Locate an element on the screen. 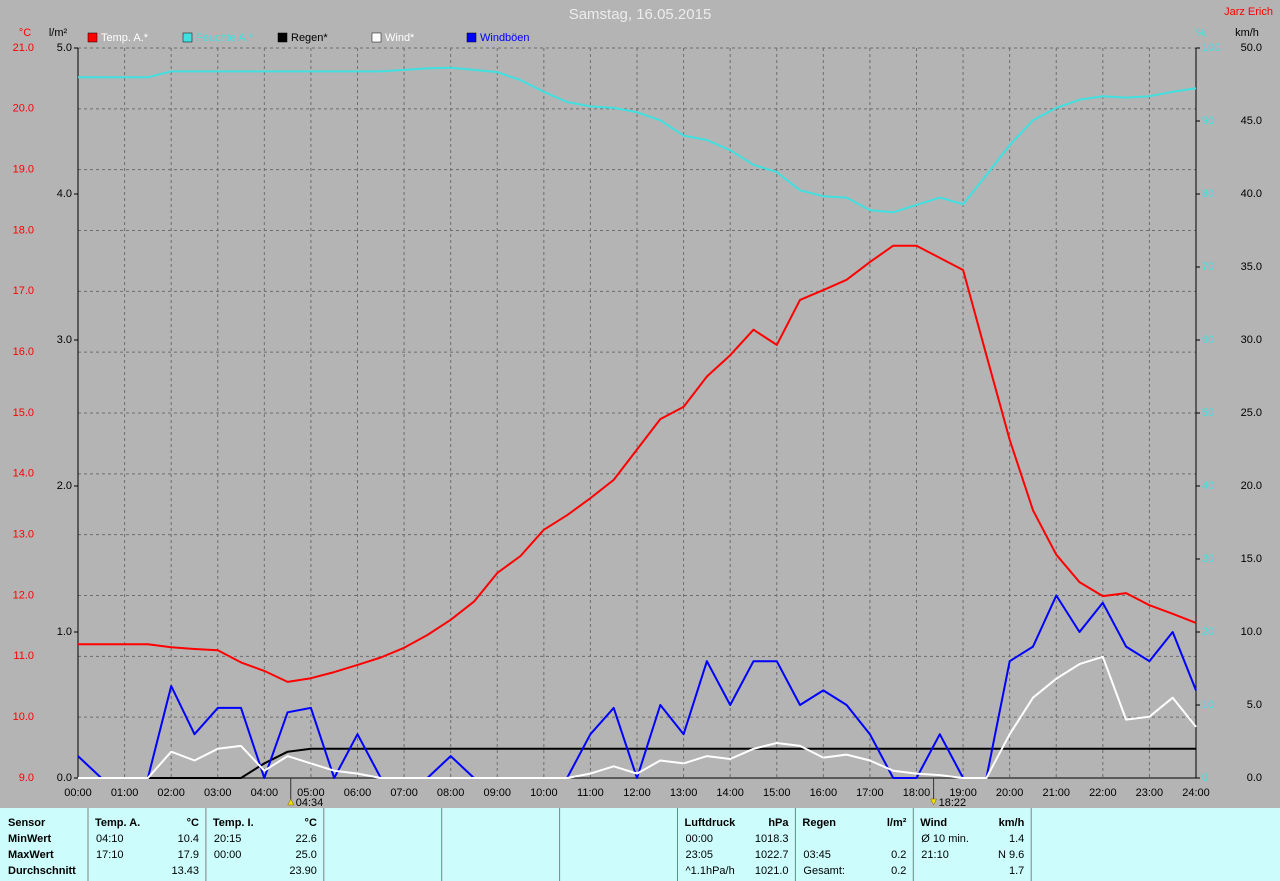  x-tick-label: 02:00 is located at coordinates (171, 793).